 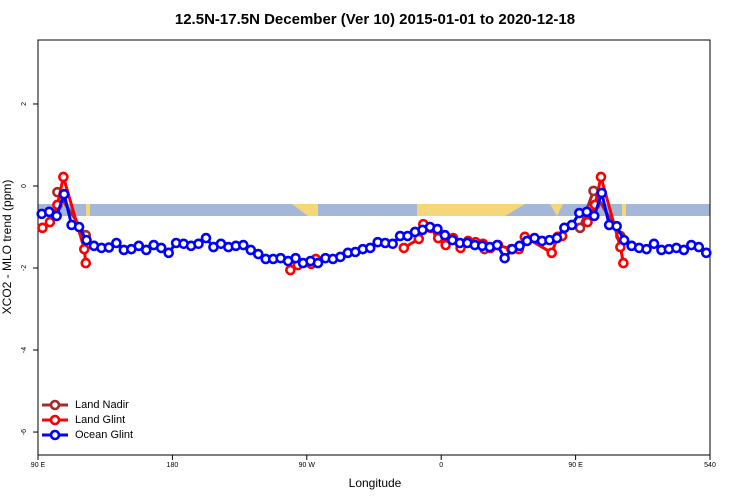 What do you see at coordinates (307, 465) in the screenshot?
I see `x-tick-label: 90 W` at bounding box center [307, 465].